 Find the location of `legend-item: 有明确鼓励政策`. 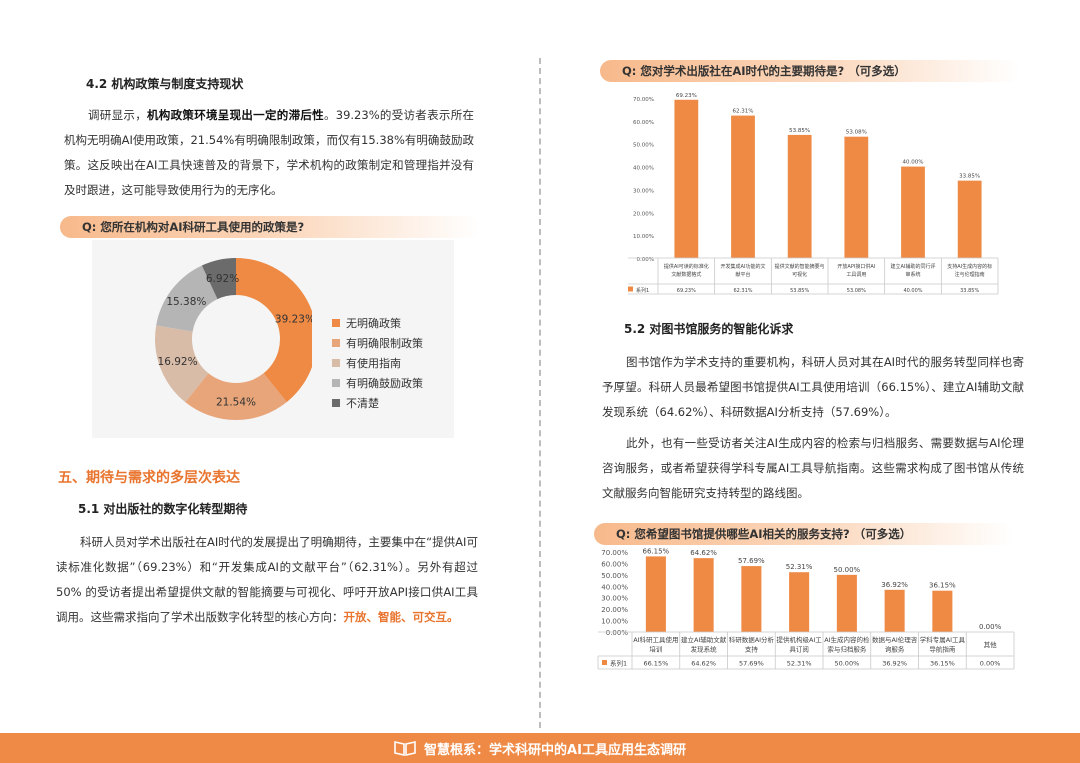

legend-item: 有明确鼓励政策 is located at coordinates (377, 383).